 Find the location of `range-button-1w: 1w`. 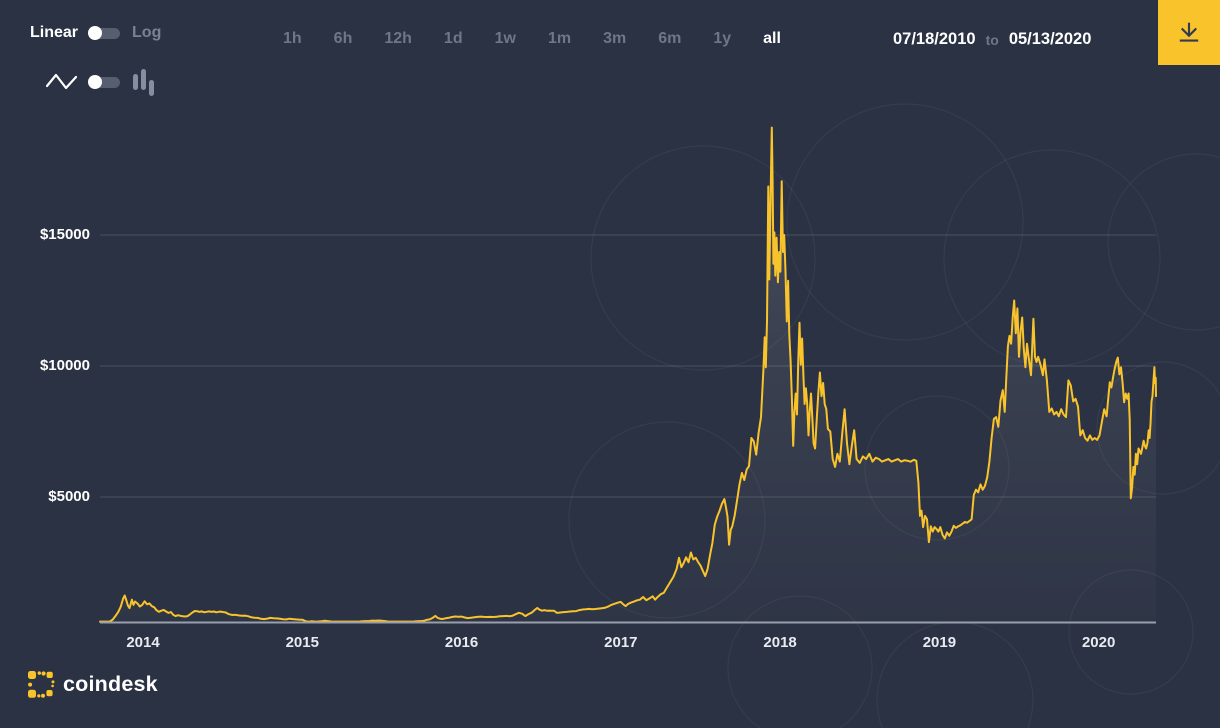

range-button-1w: 1w is located at coordinates (505, 38).